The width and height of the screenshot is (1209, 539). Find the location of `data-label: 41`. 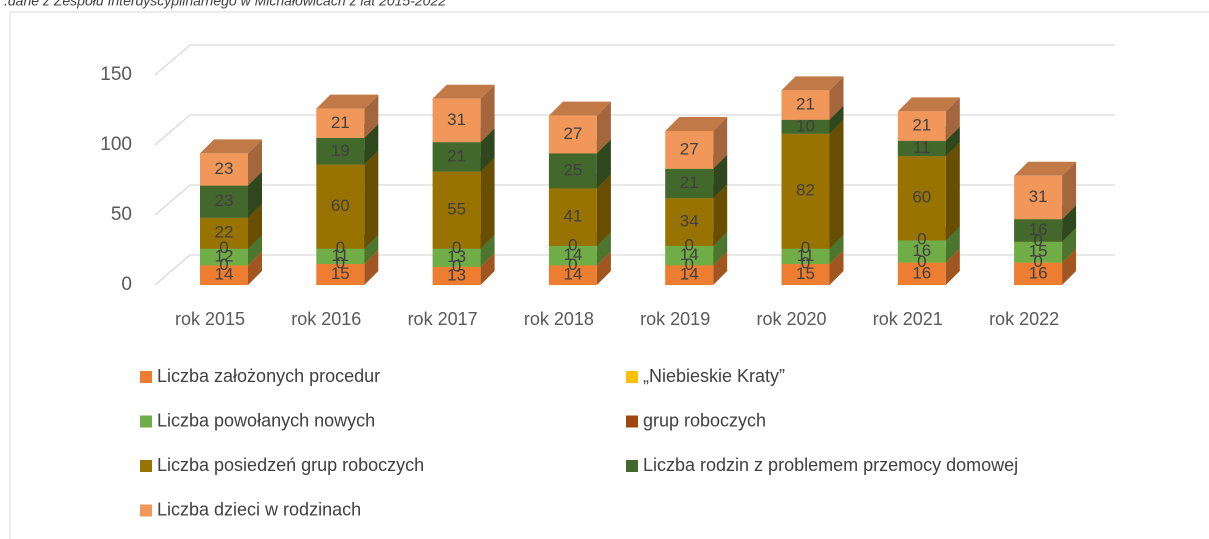

data-label: 41 is located at coordinates (572, 216).